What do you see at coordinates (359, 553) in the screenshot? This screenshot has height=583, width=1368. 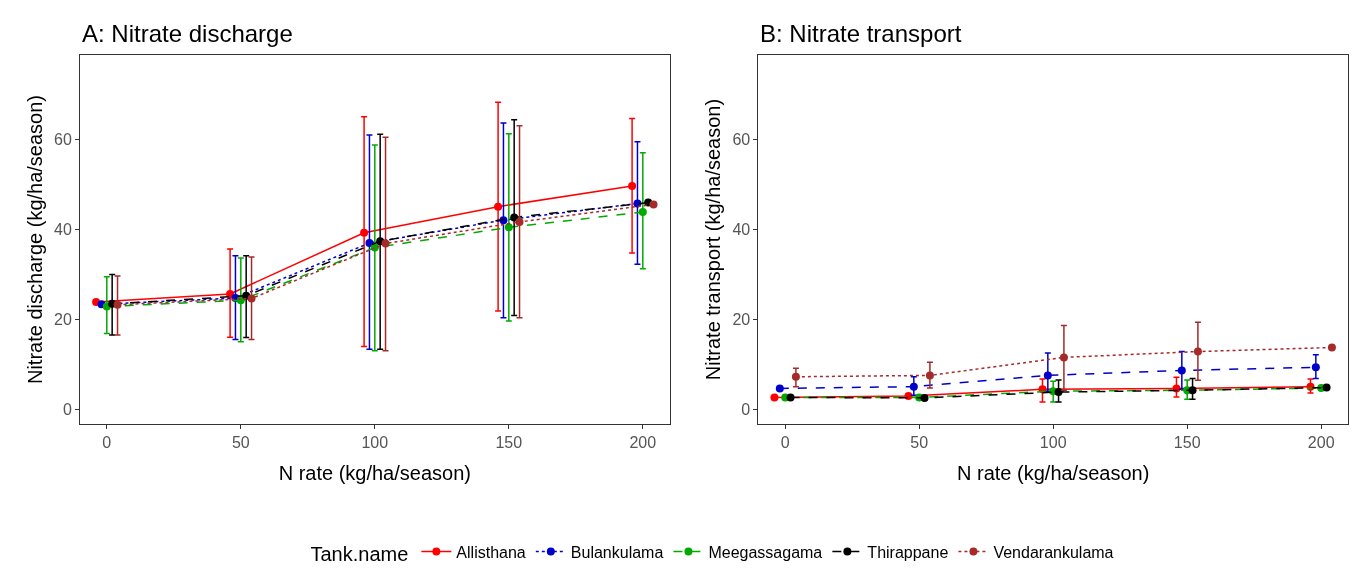 I see `legend-title: Tank.name` at bounding box center [359, 553].